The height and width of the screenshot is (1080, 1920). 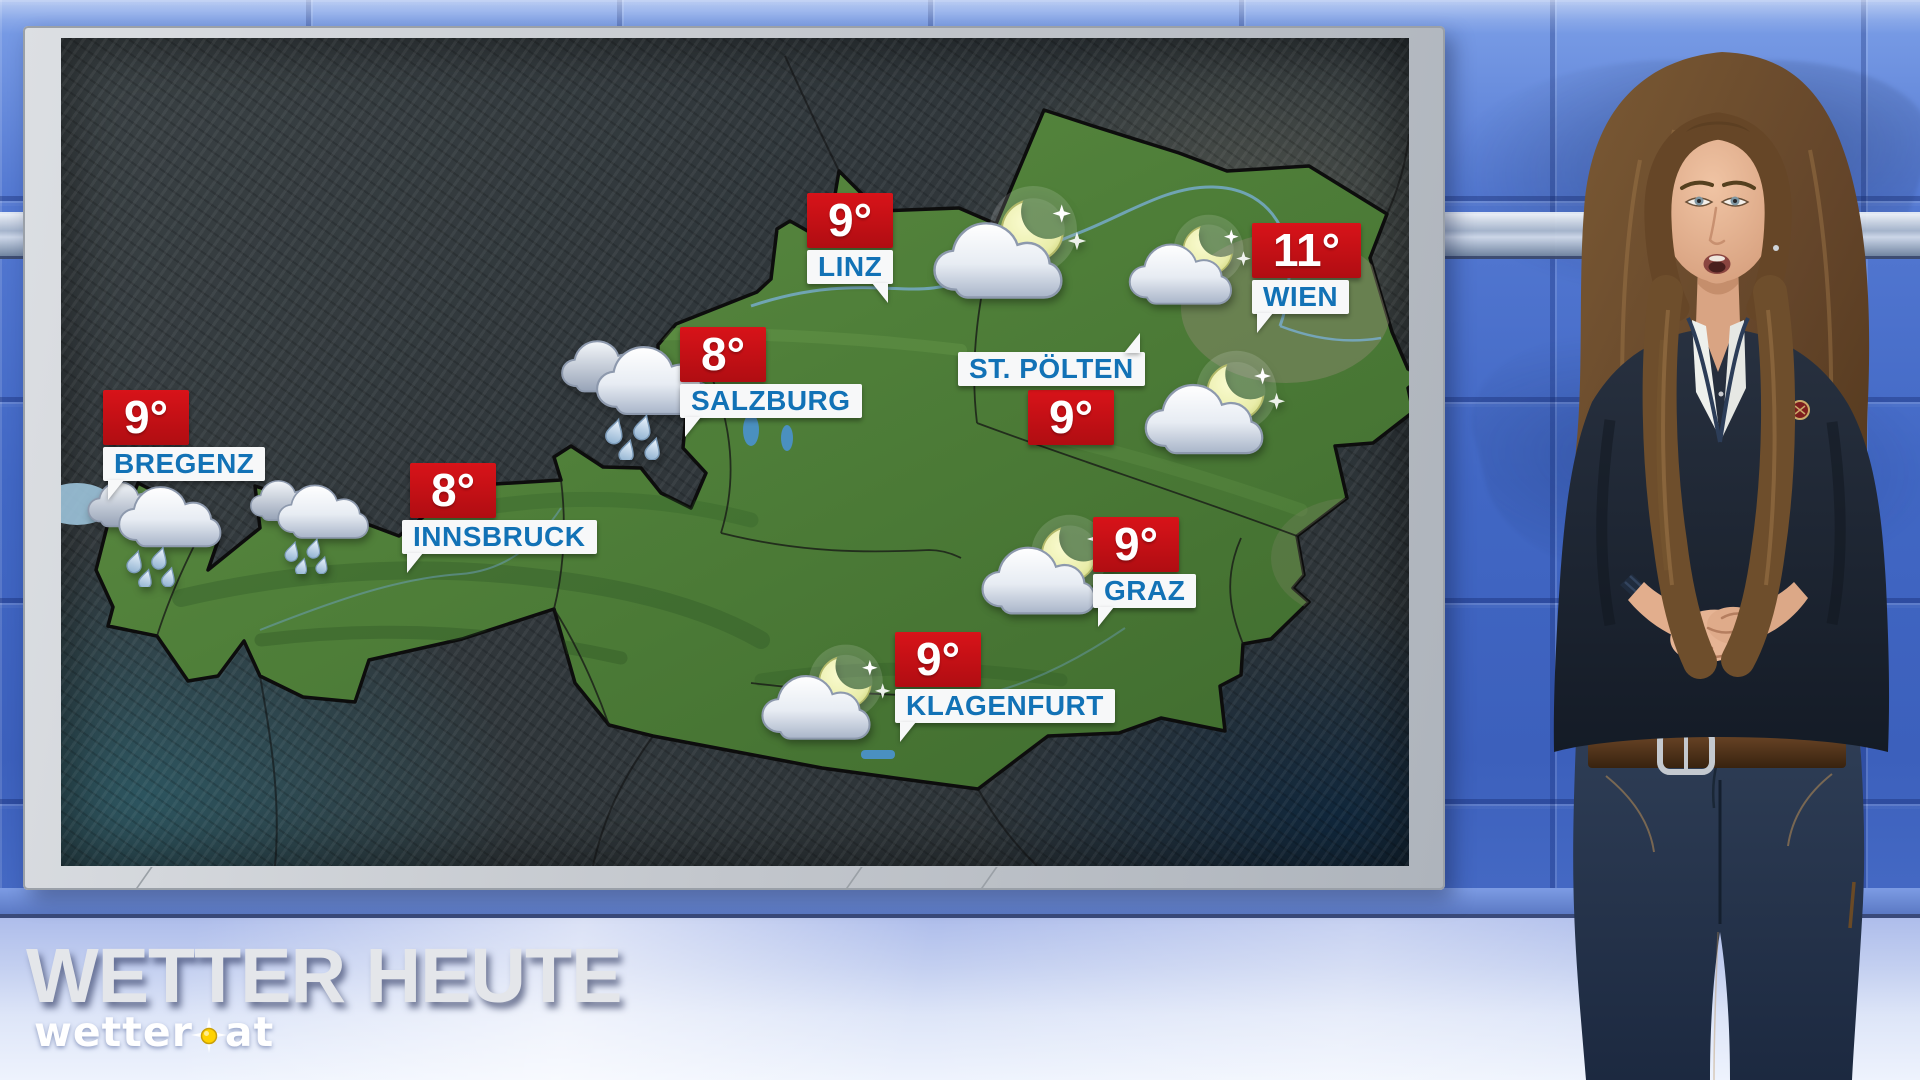 What do you see at coordinates (1051, 389) in the screenshot?
I see `city-label-st-poelten: ST. PÖLTEN 9°` at bounding box center [1051, 389].